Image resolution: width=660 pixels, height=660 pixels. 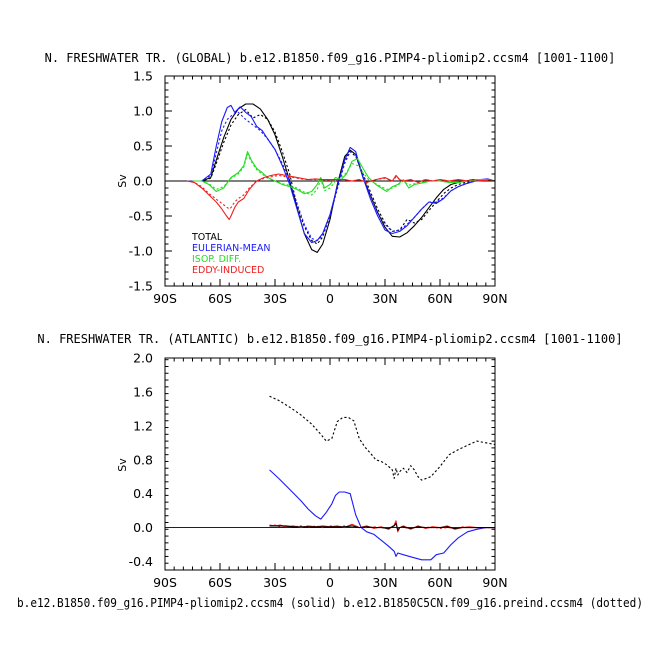 What do you see at coordinates (122, 465) in the screenshot?
I see `atlantic-y-axis-label: Sv` at bounding box center [122, 465].